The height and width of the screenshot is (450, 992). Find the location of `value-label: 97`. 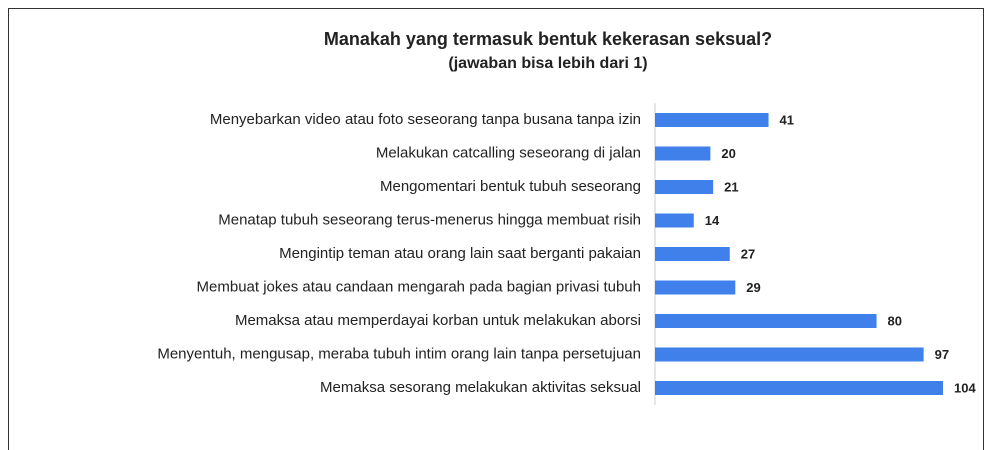

value-label: 97 is located at coordinates (942, 354).